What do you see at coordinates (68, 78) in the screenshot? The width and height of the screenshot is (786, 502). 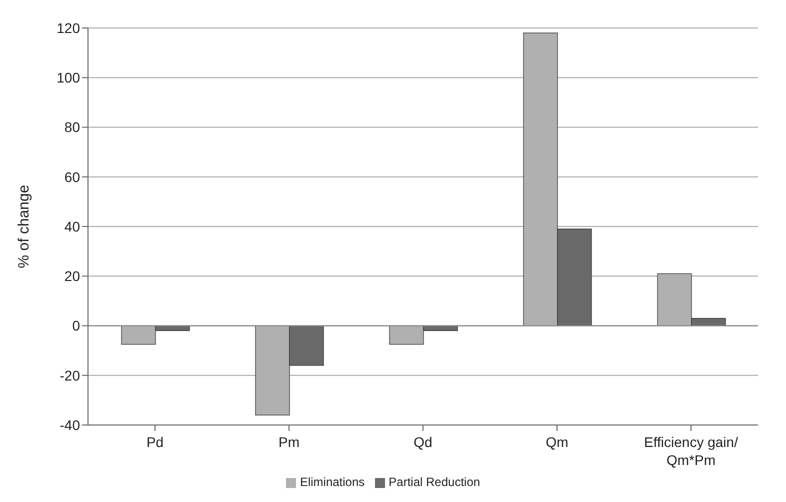 I see `y-tick-label: 100` at bounding box center [68, 78].